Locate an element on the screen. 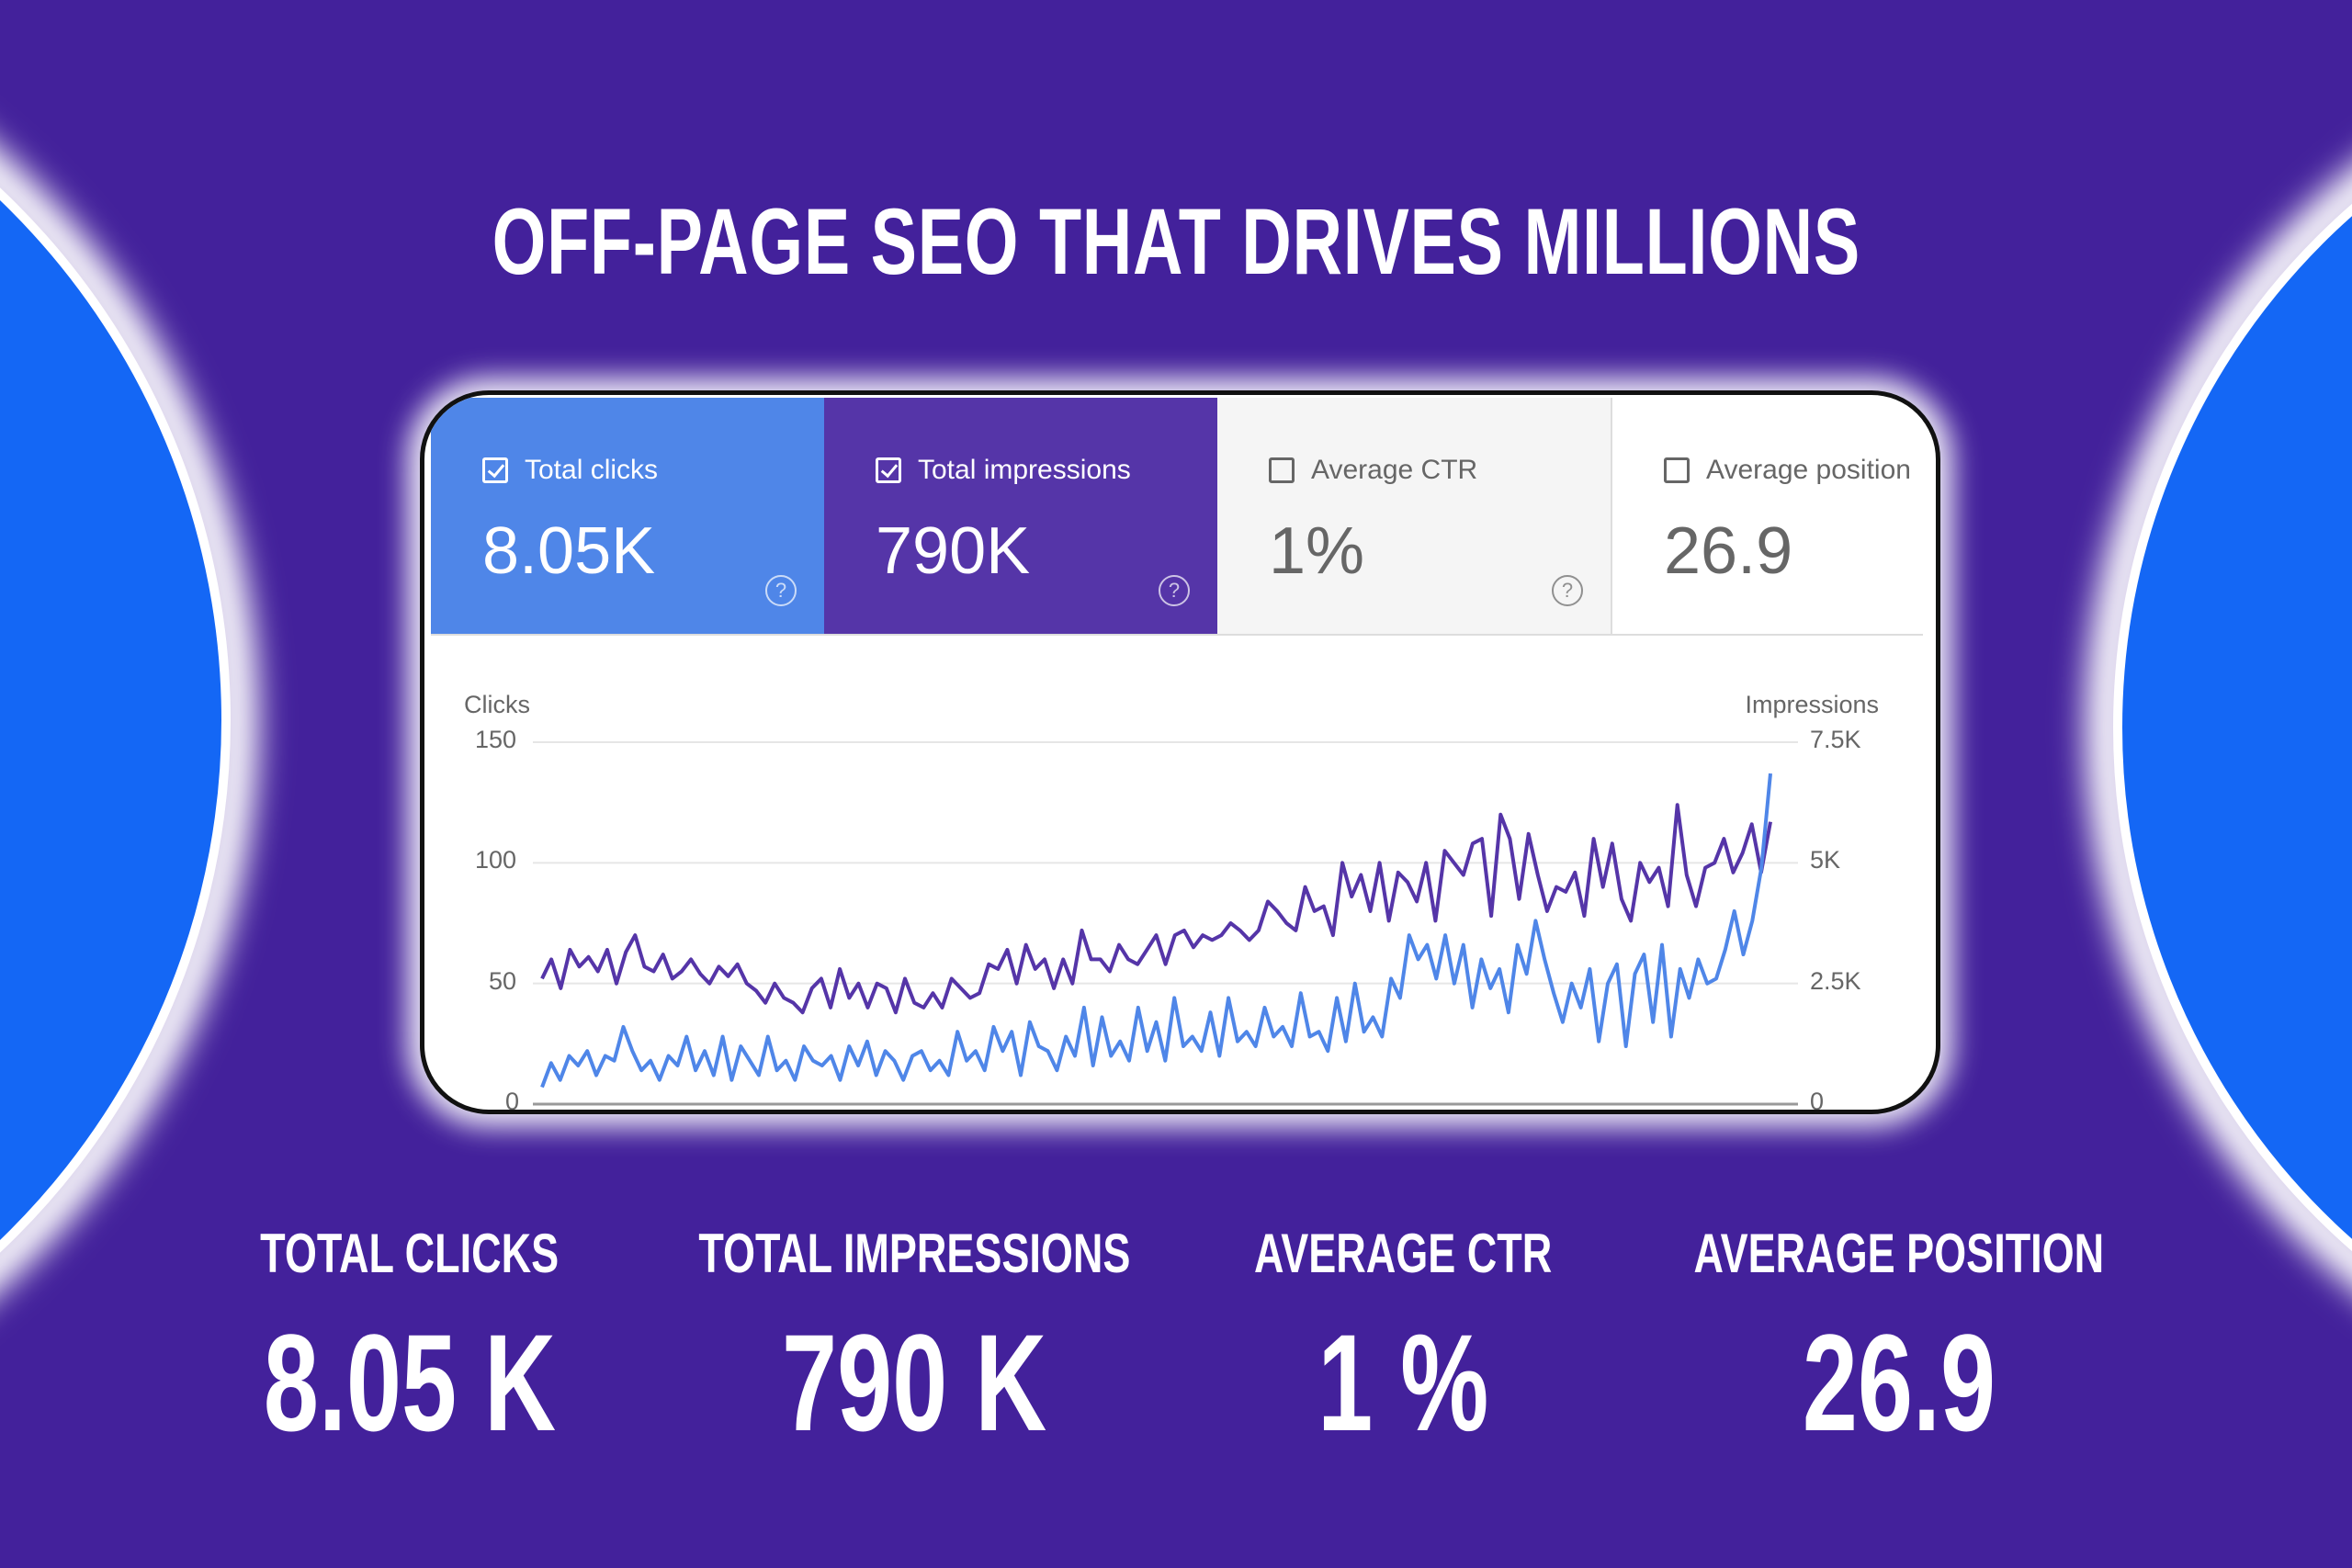 The image size is (2352, 1568). decorative-circle-right is located at coordinates (2232, 728).